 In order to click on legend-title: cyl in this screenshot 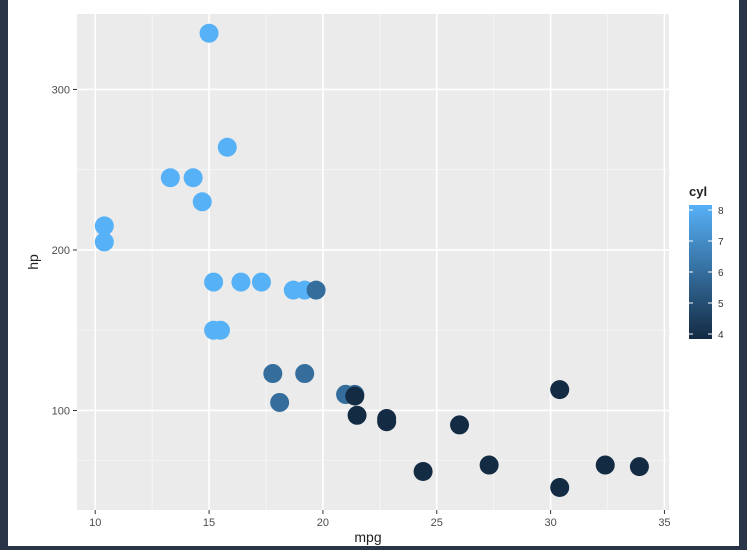, I will do `click(698, 191)`.